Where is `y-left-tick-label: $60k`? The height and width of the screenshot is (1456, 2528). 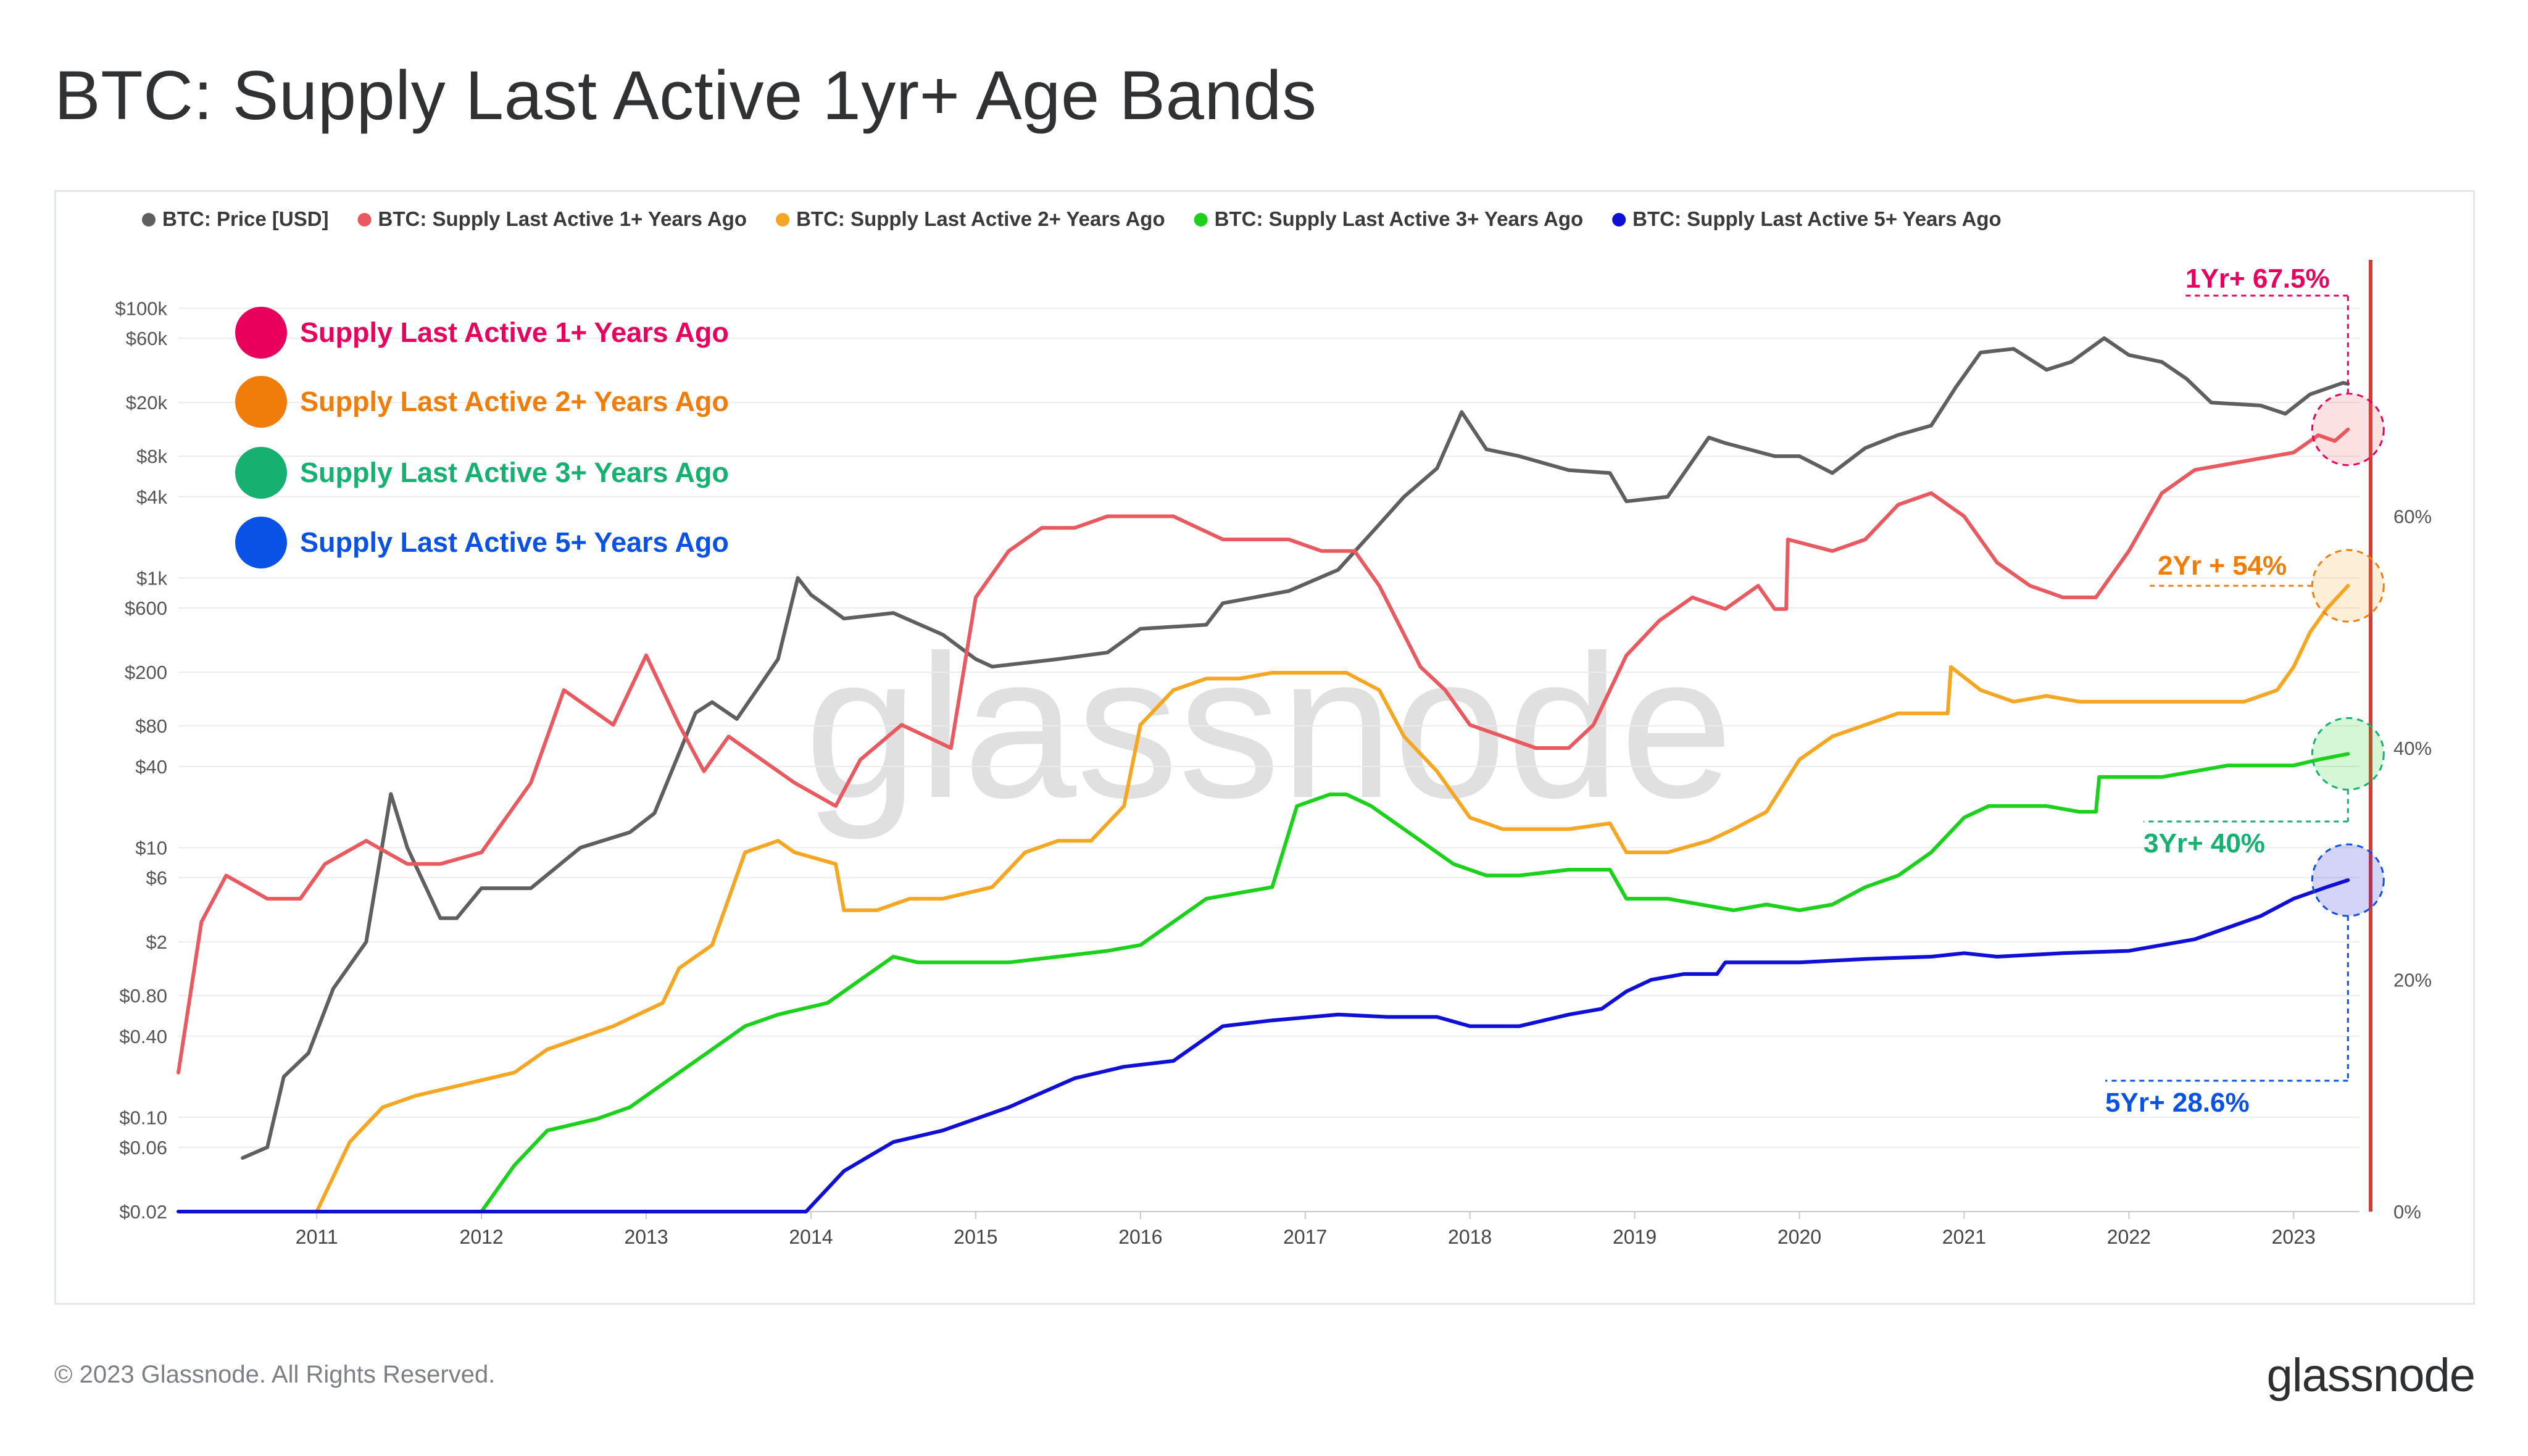 y-left-tick-label: $60k is located at coordinates (147, 338).